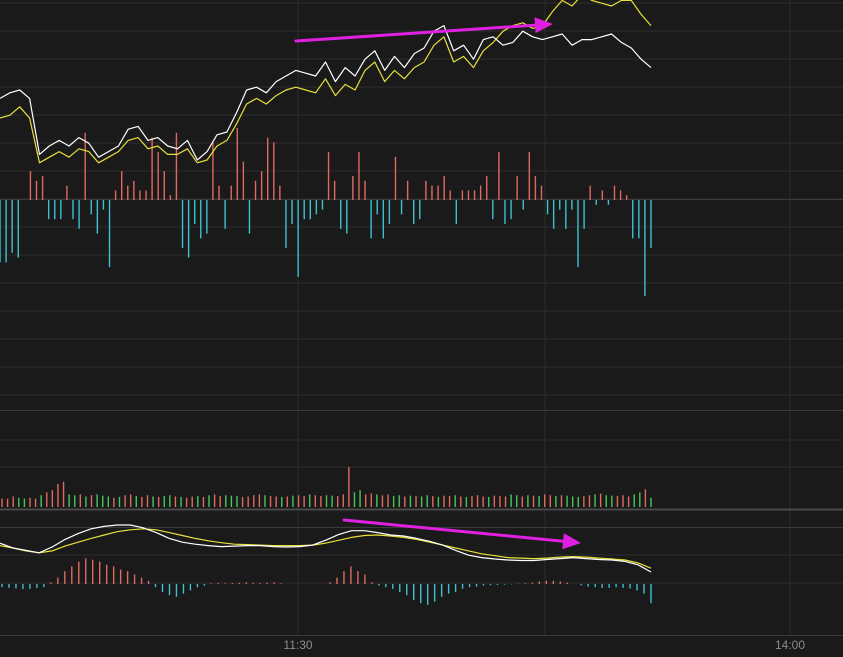 The width and height of the screenshot is (843, 657). What do you see at coordinates (790, 645) in the screenshot?
I see `x-tick-label-2: 14:00` at bounding box center [790, 645].